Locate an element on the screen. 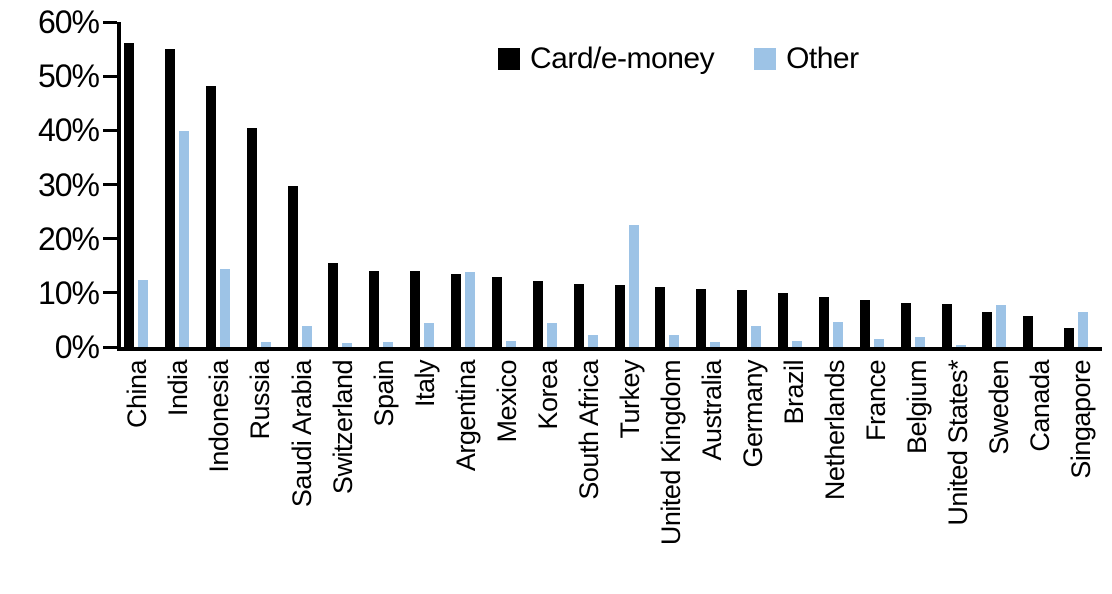  x-axis-category-label: United States* is located at coordinates (958, 443).